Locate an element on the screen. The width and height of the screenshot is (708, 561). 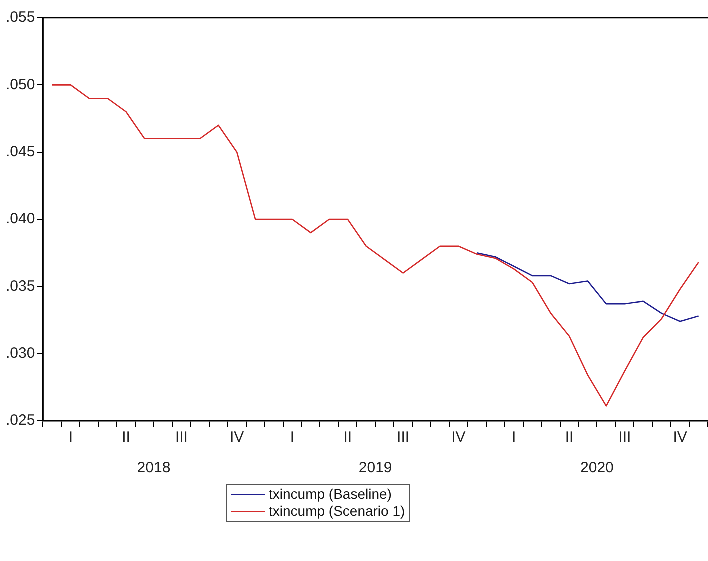
y-tick-label: .025 is located at coordinates (21, 421).